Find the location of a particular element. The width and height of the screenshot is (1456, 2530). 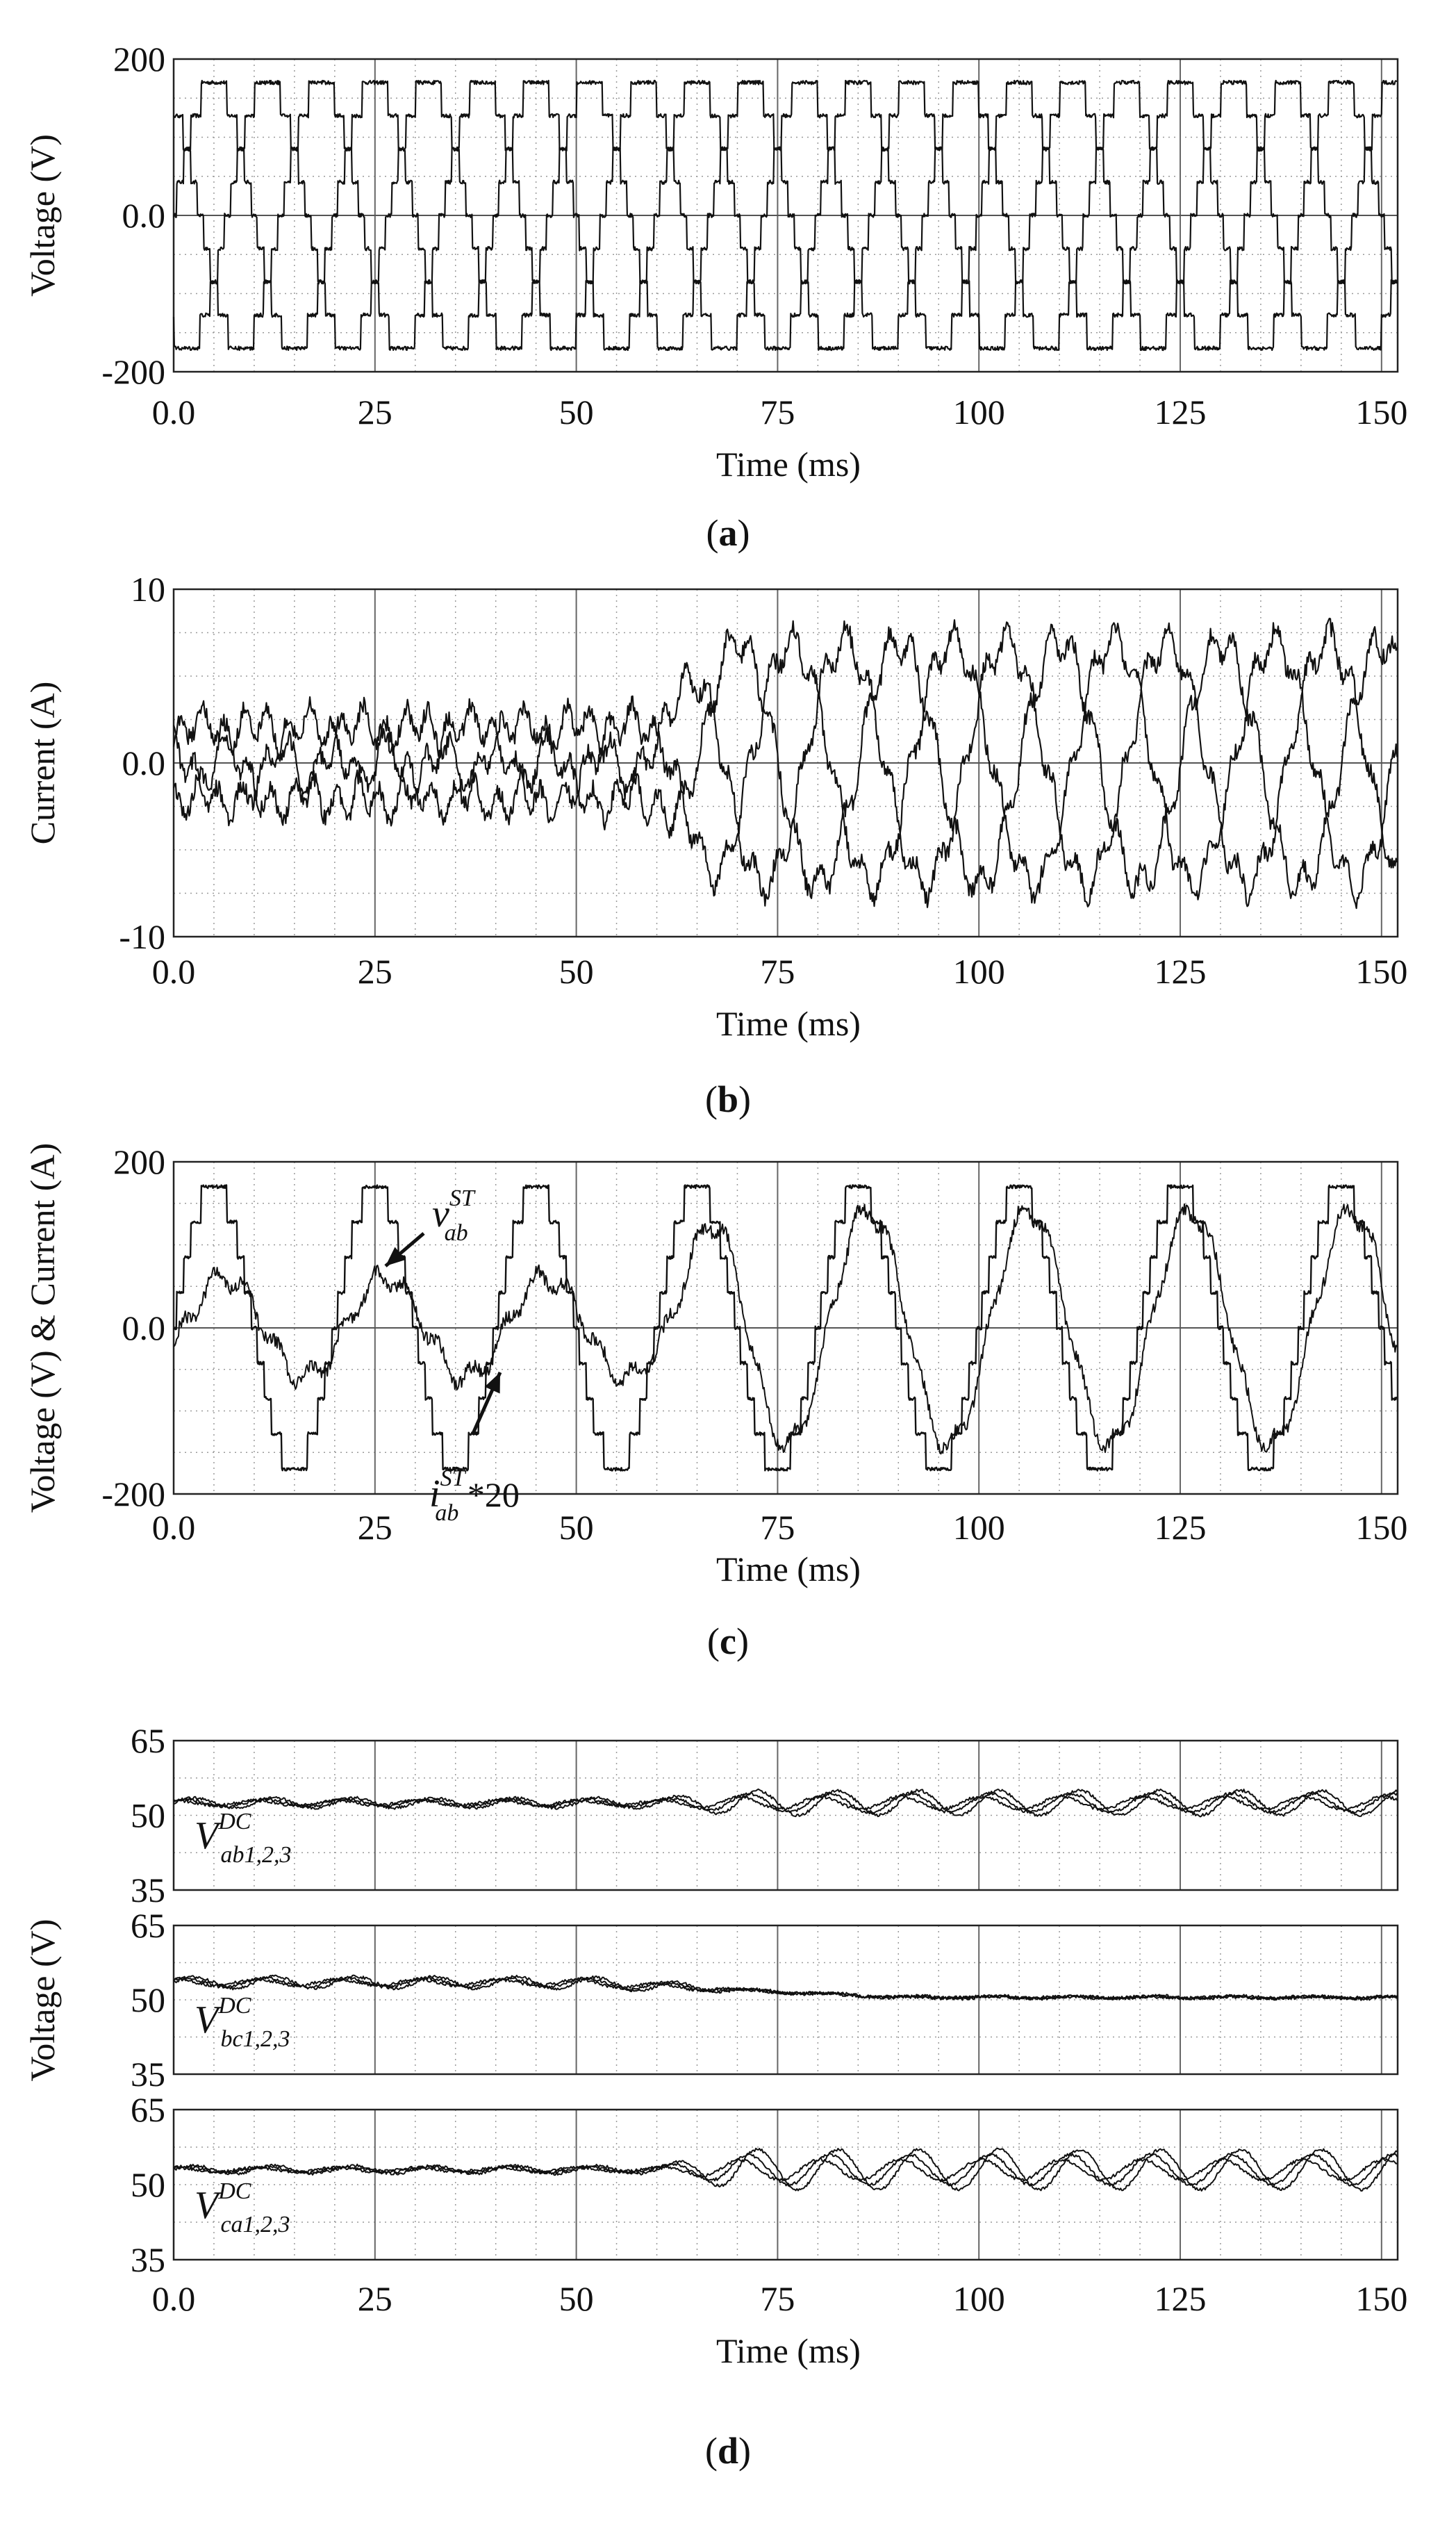

panel-b-ytick-label: -10 is located at coordinates (142, 936).